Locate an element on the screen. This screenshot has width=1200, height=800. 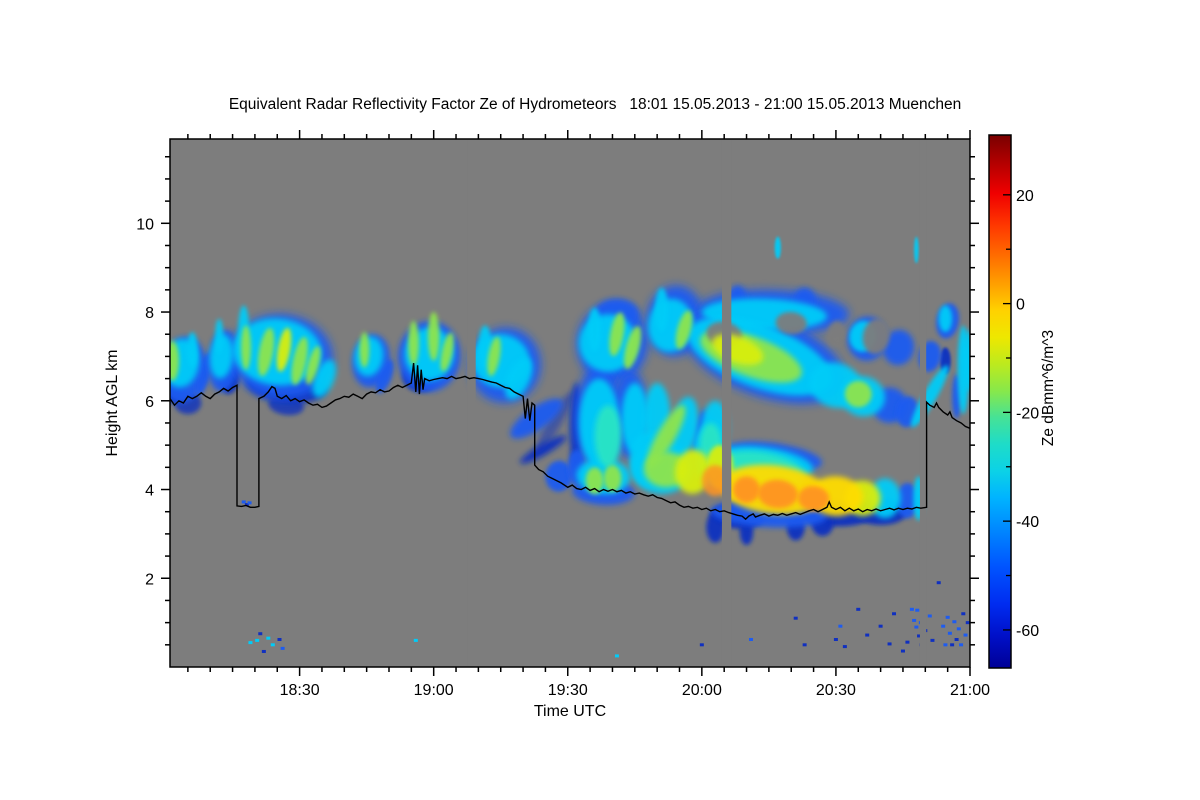
x-tick-label: 19:00 is located at coordinates (434, 690).